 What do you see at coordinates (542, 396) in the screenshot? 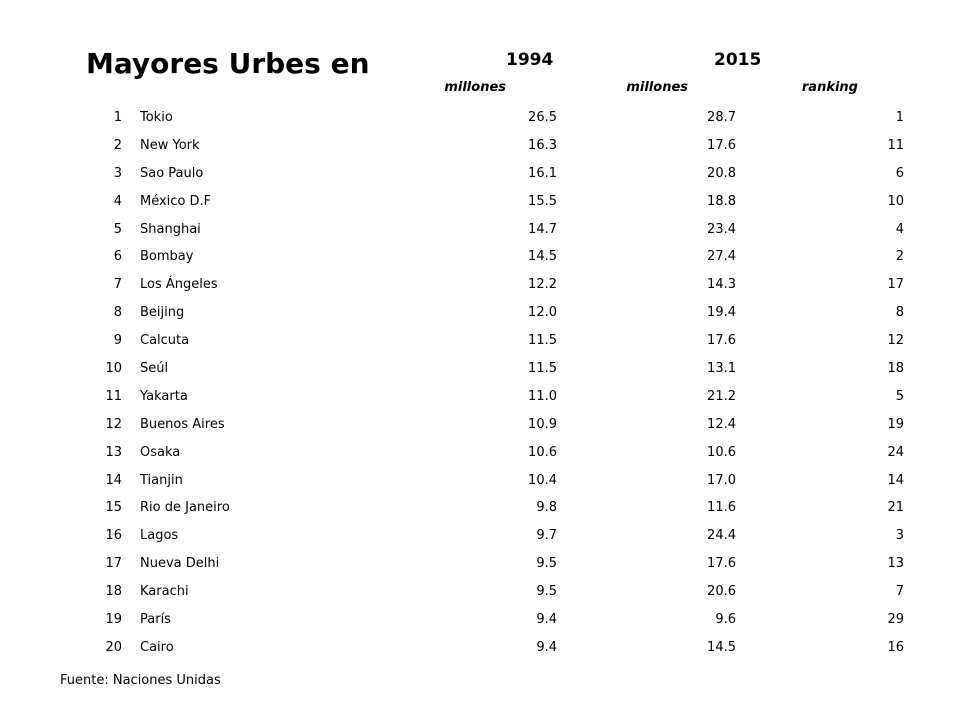
I see `population-1994-cell: 11.0` at bounding box center [542, 396].